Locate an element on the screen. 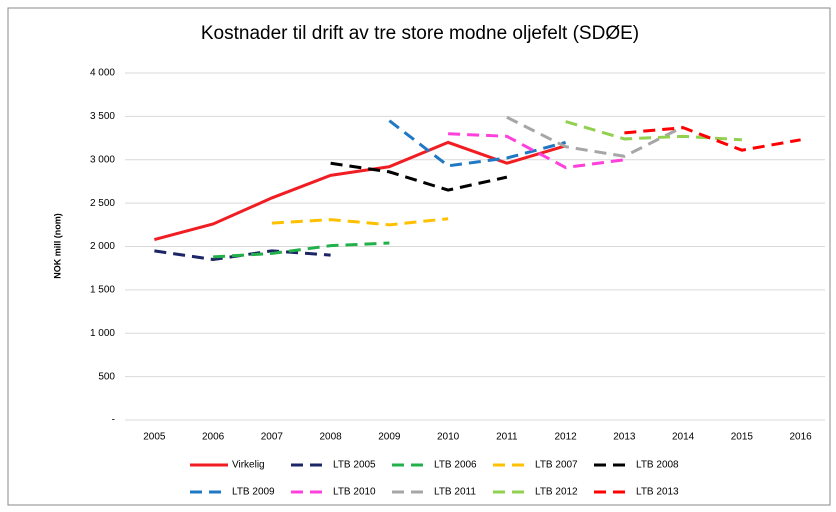  legend-label: LTB 2011 is located at coordinates (455, 492).